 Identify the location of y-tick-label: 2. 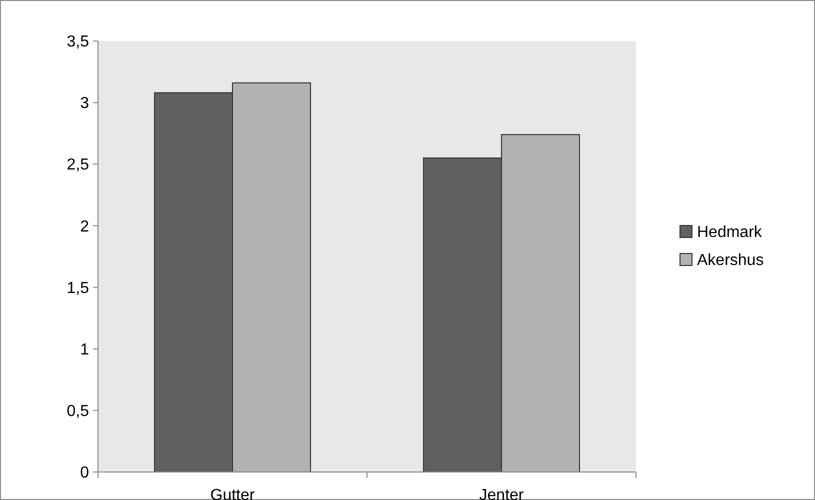
(85, 227).